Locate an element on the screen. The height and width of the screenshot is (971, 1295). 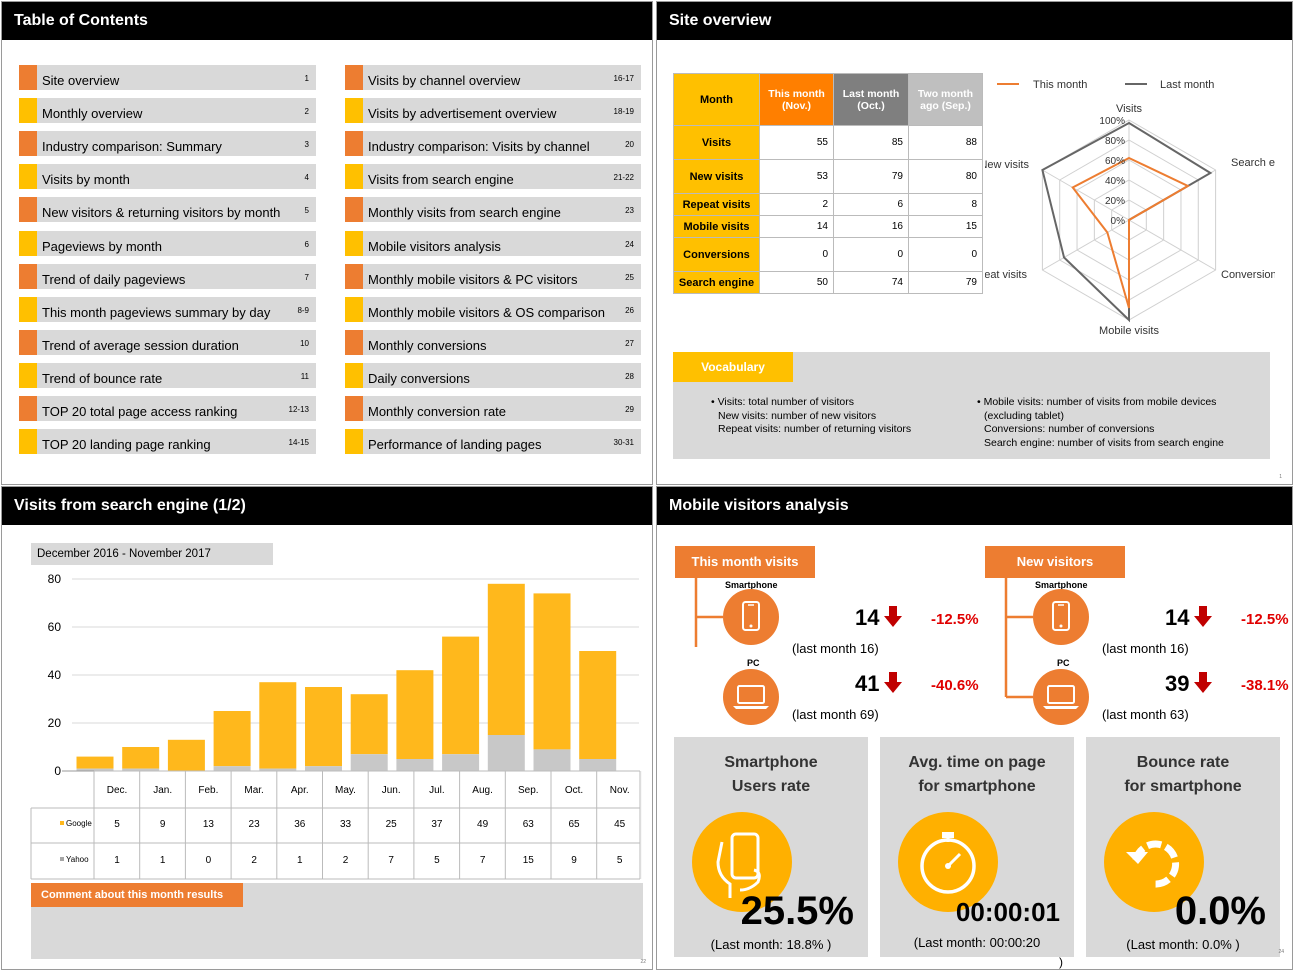
pc-label: PC is located at coordinates (753, 663).